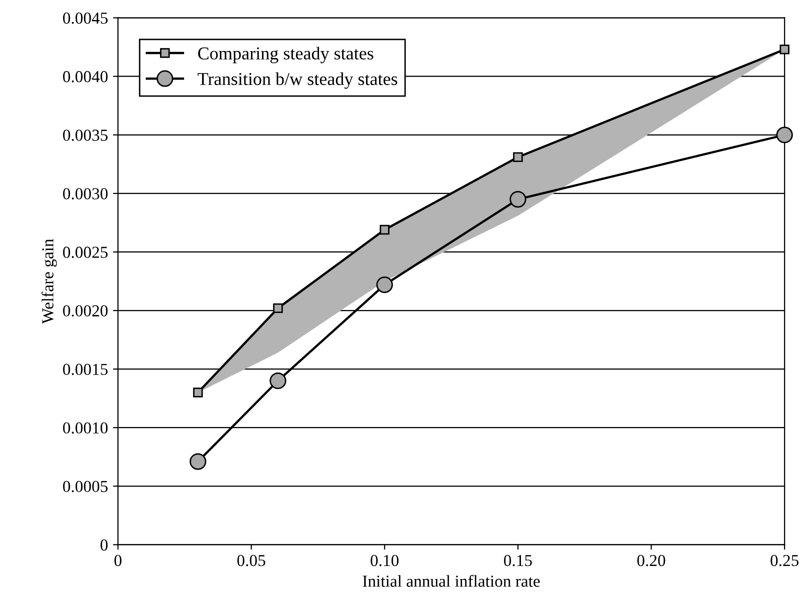 Image resolution: width=808 pixels, height=594 pixels. What do you see at coordinates (85, 311) in the screenshot?
I see `y-tick-label: 0.0020` at bounding box center [85, 311].